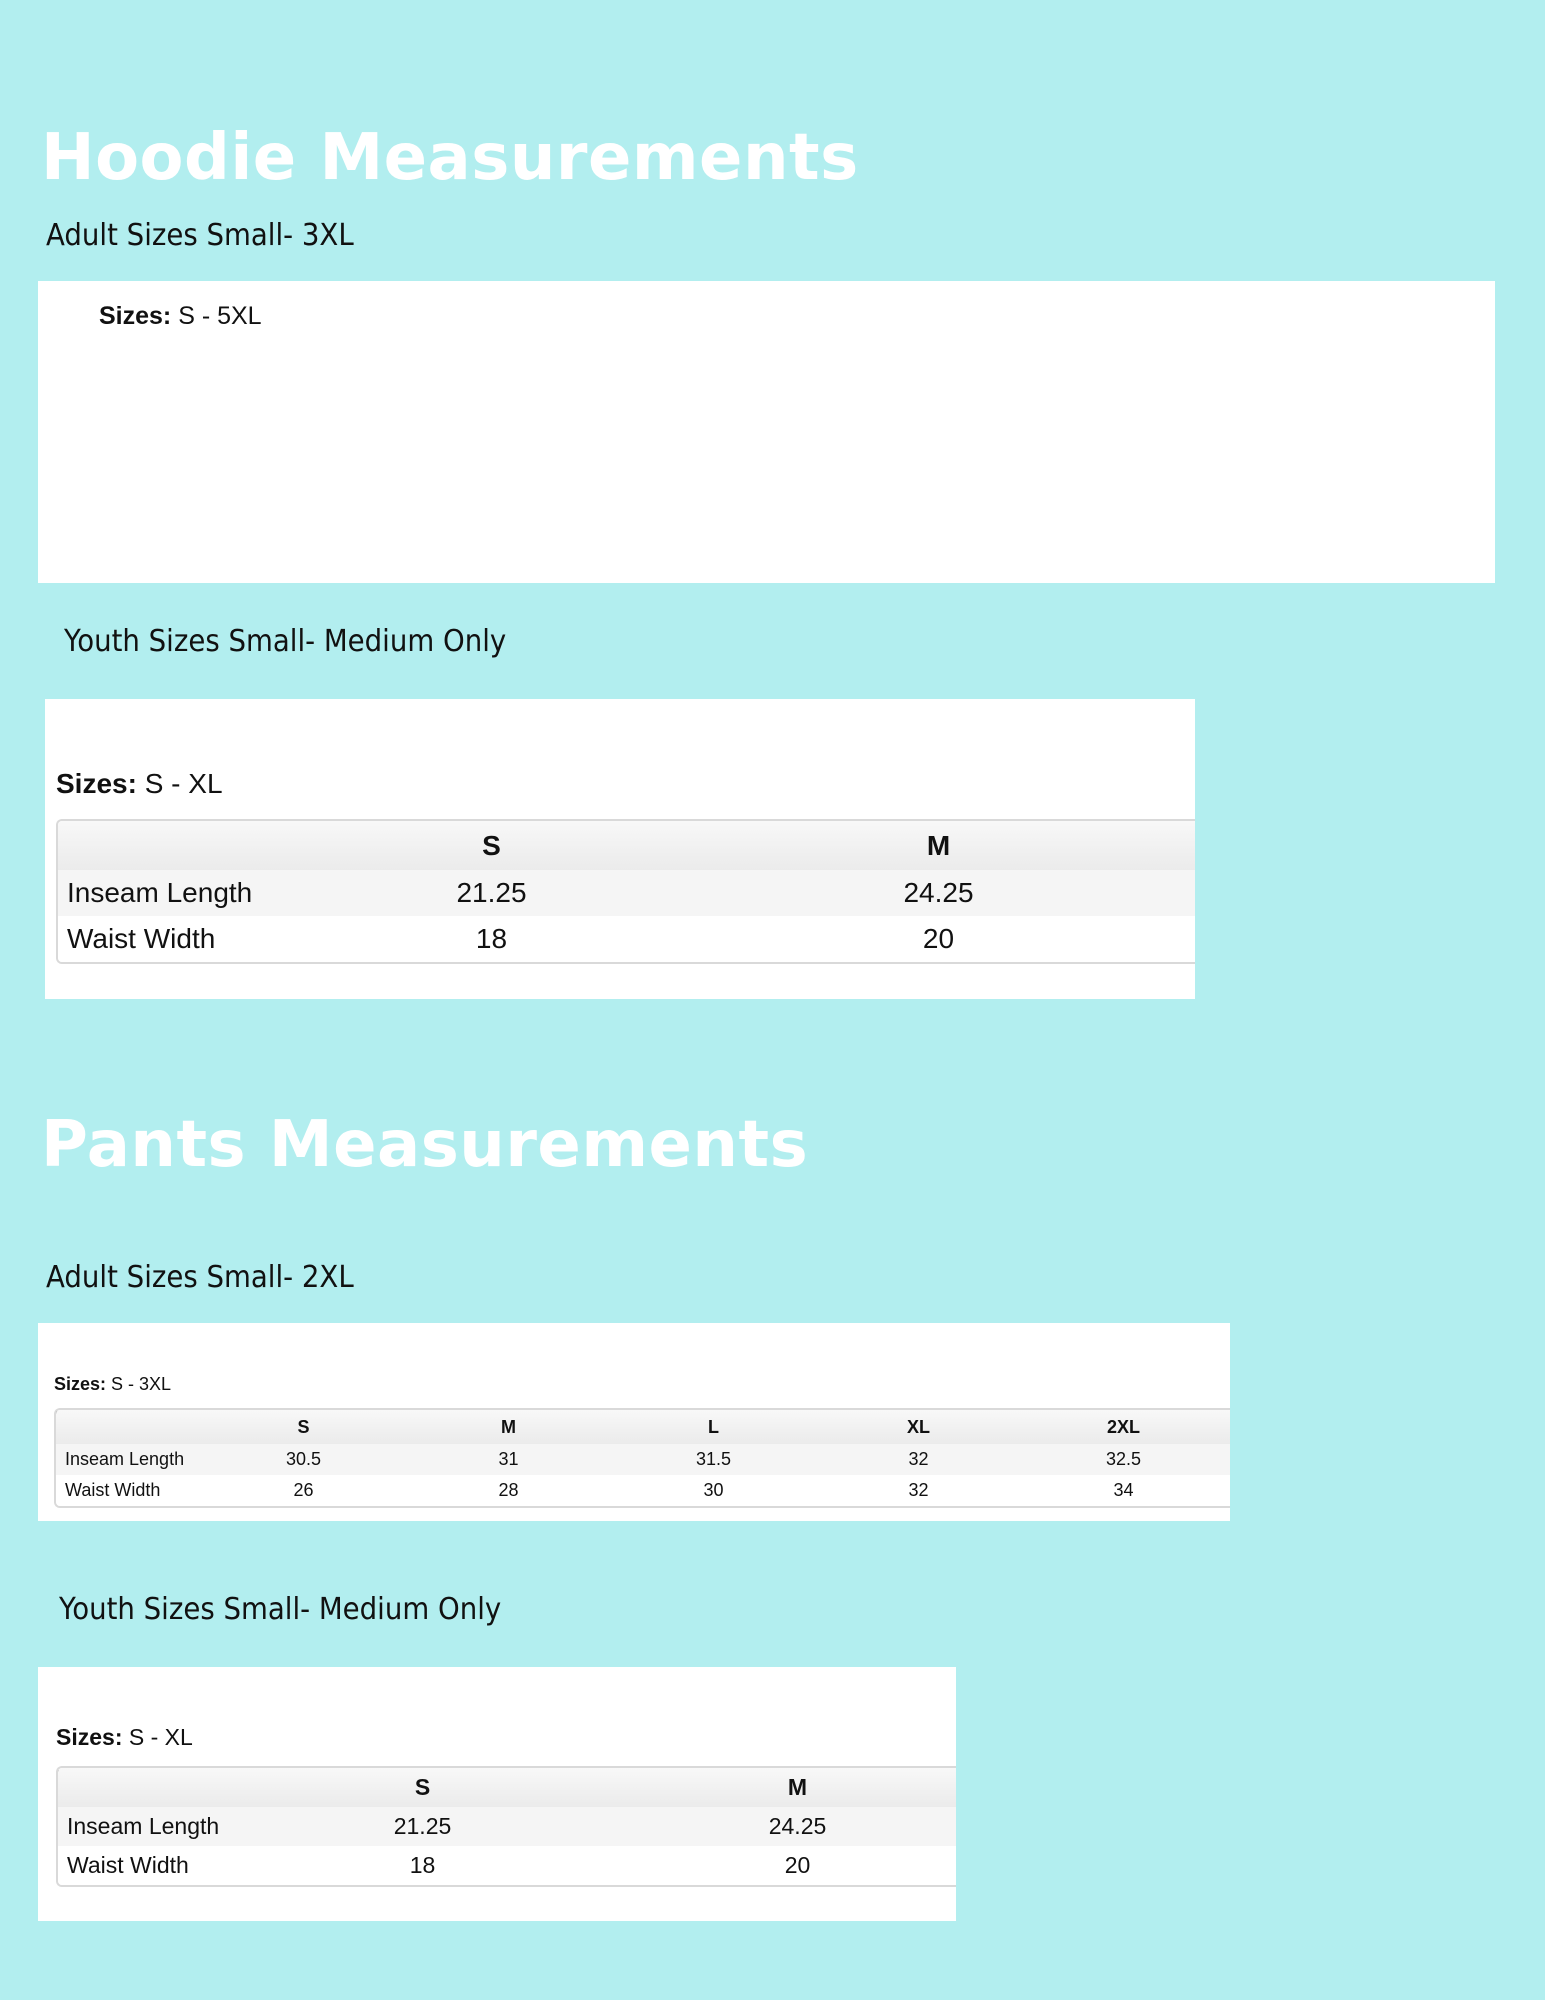 The image size is (1545, 2000). What do you see at coordinates (1123, 1490) in the screenshot?
I see `table-cell: 34` at bounding box center [1123, 1490].